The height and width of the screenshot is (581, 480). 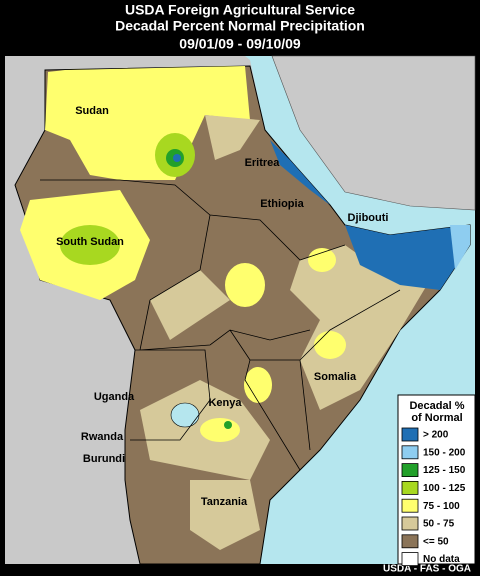 I want to click on legend-label: No data, so click(x=441, y=559).